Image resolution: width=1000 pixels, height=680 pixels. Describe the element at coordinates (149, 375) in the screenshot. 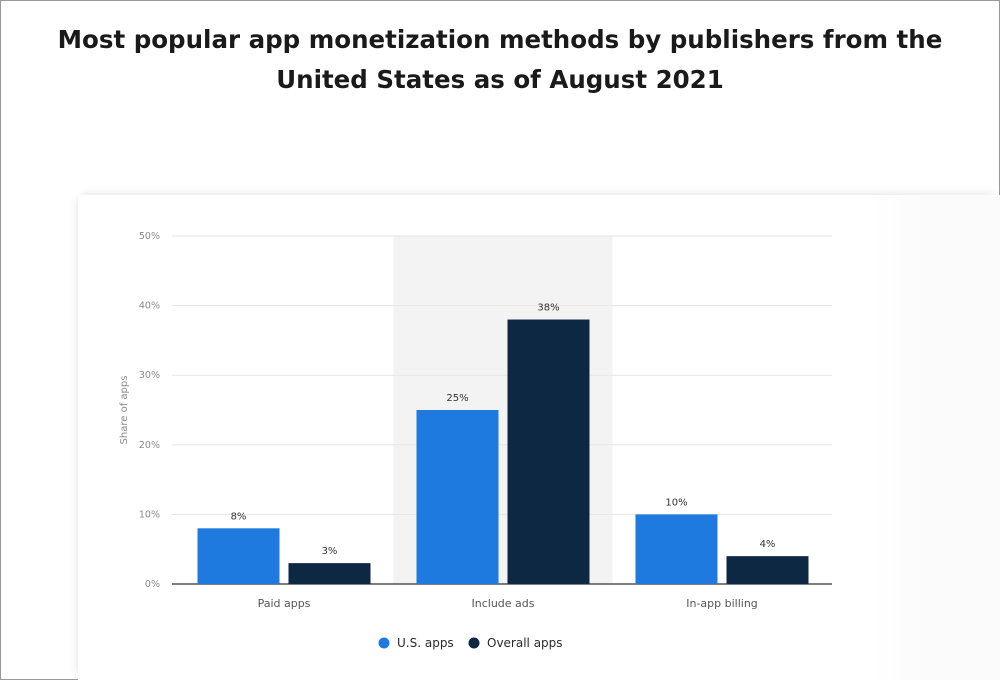

I see `y-tick-label: 30%` at that location.